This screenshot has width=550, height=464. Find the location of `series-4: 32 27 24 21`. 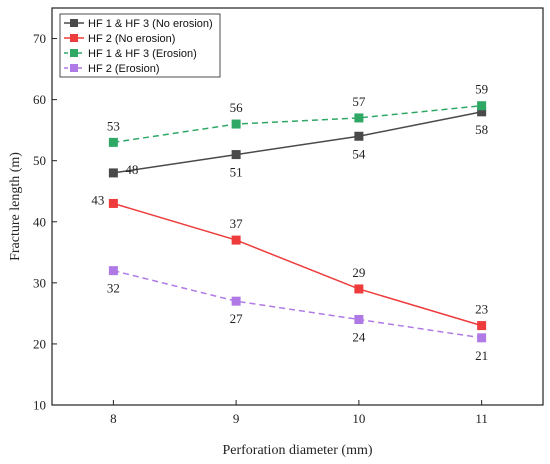

series-4: 32 27 24 21 is located at coordinates (297, 314).